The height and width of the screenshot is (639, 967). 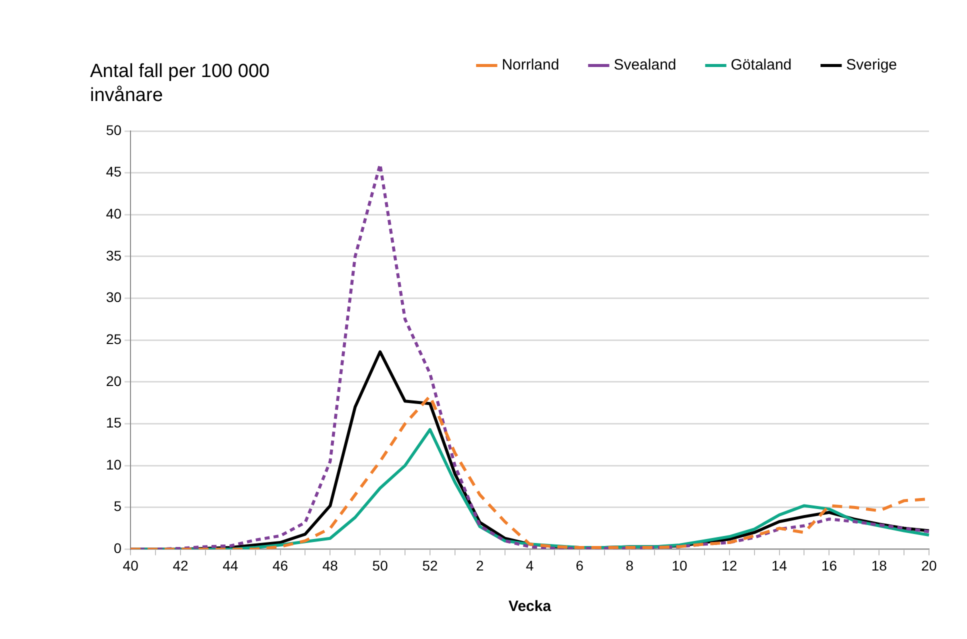 What do you see at coordinates (114, 172) in the screenshot?
I see `y-tick-label: 45` at bounding box center [114, 172].